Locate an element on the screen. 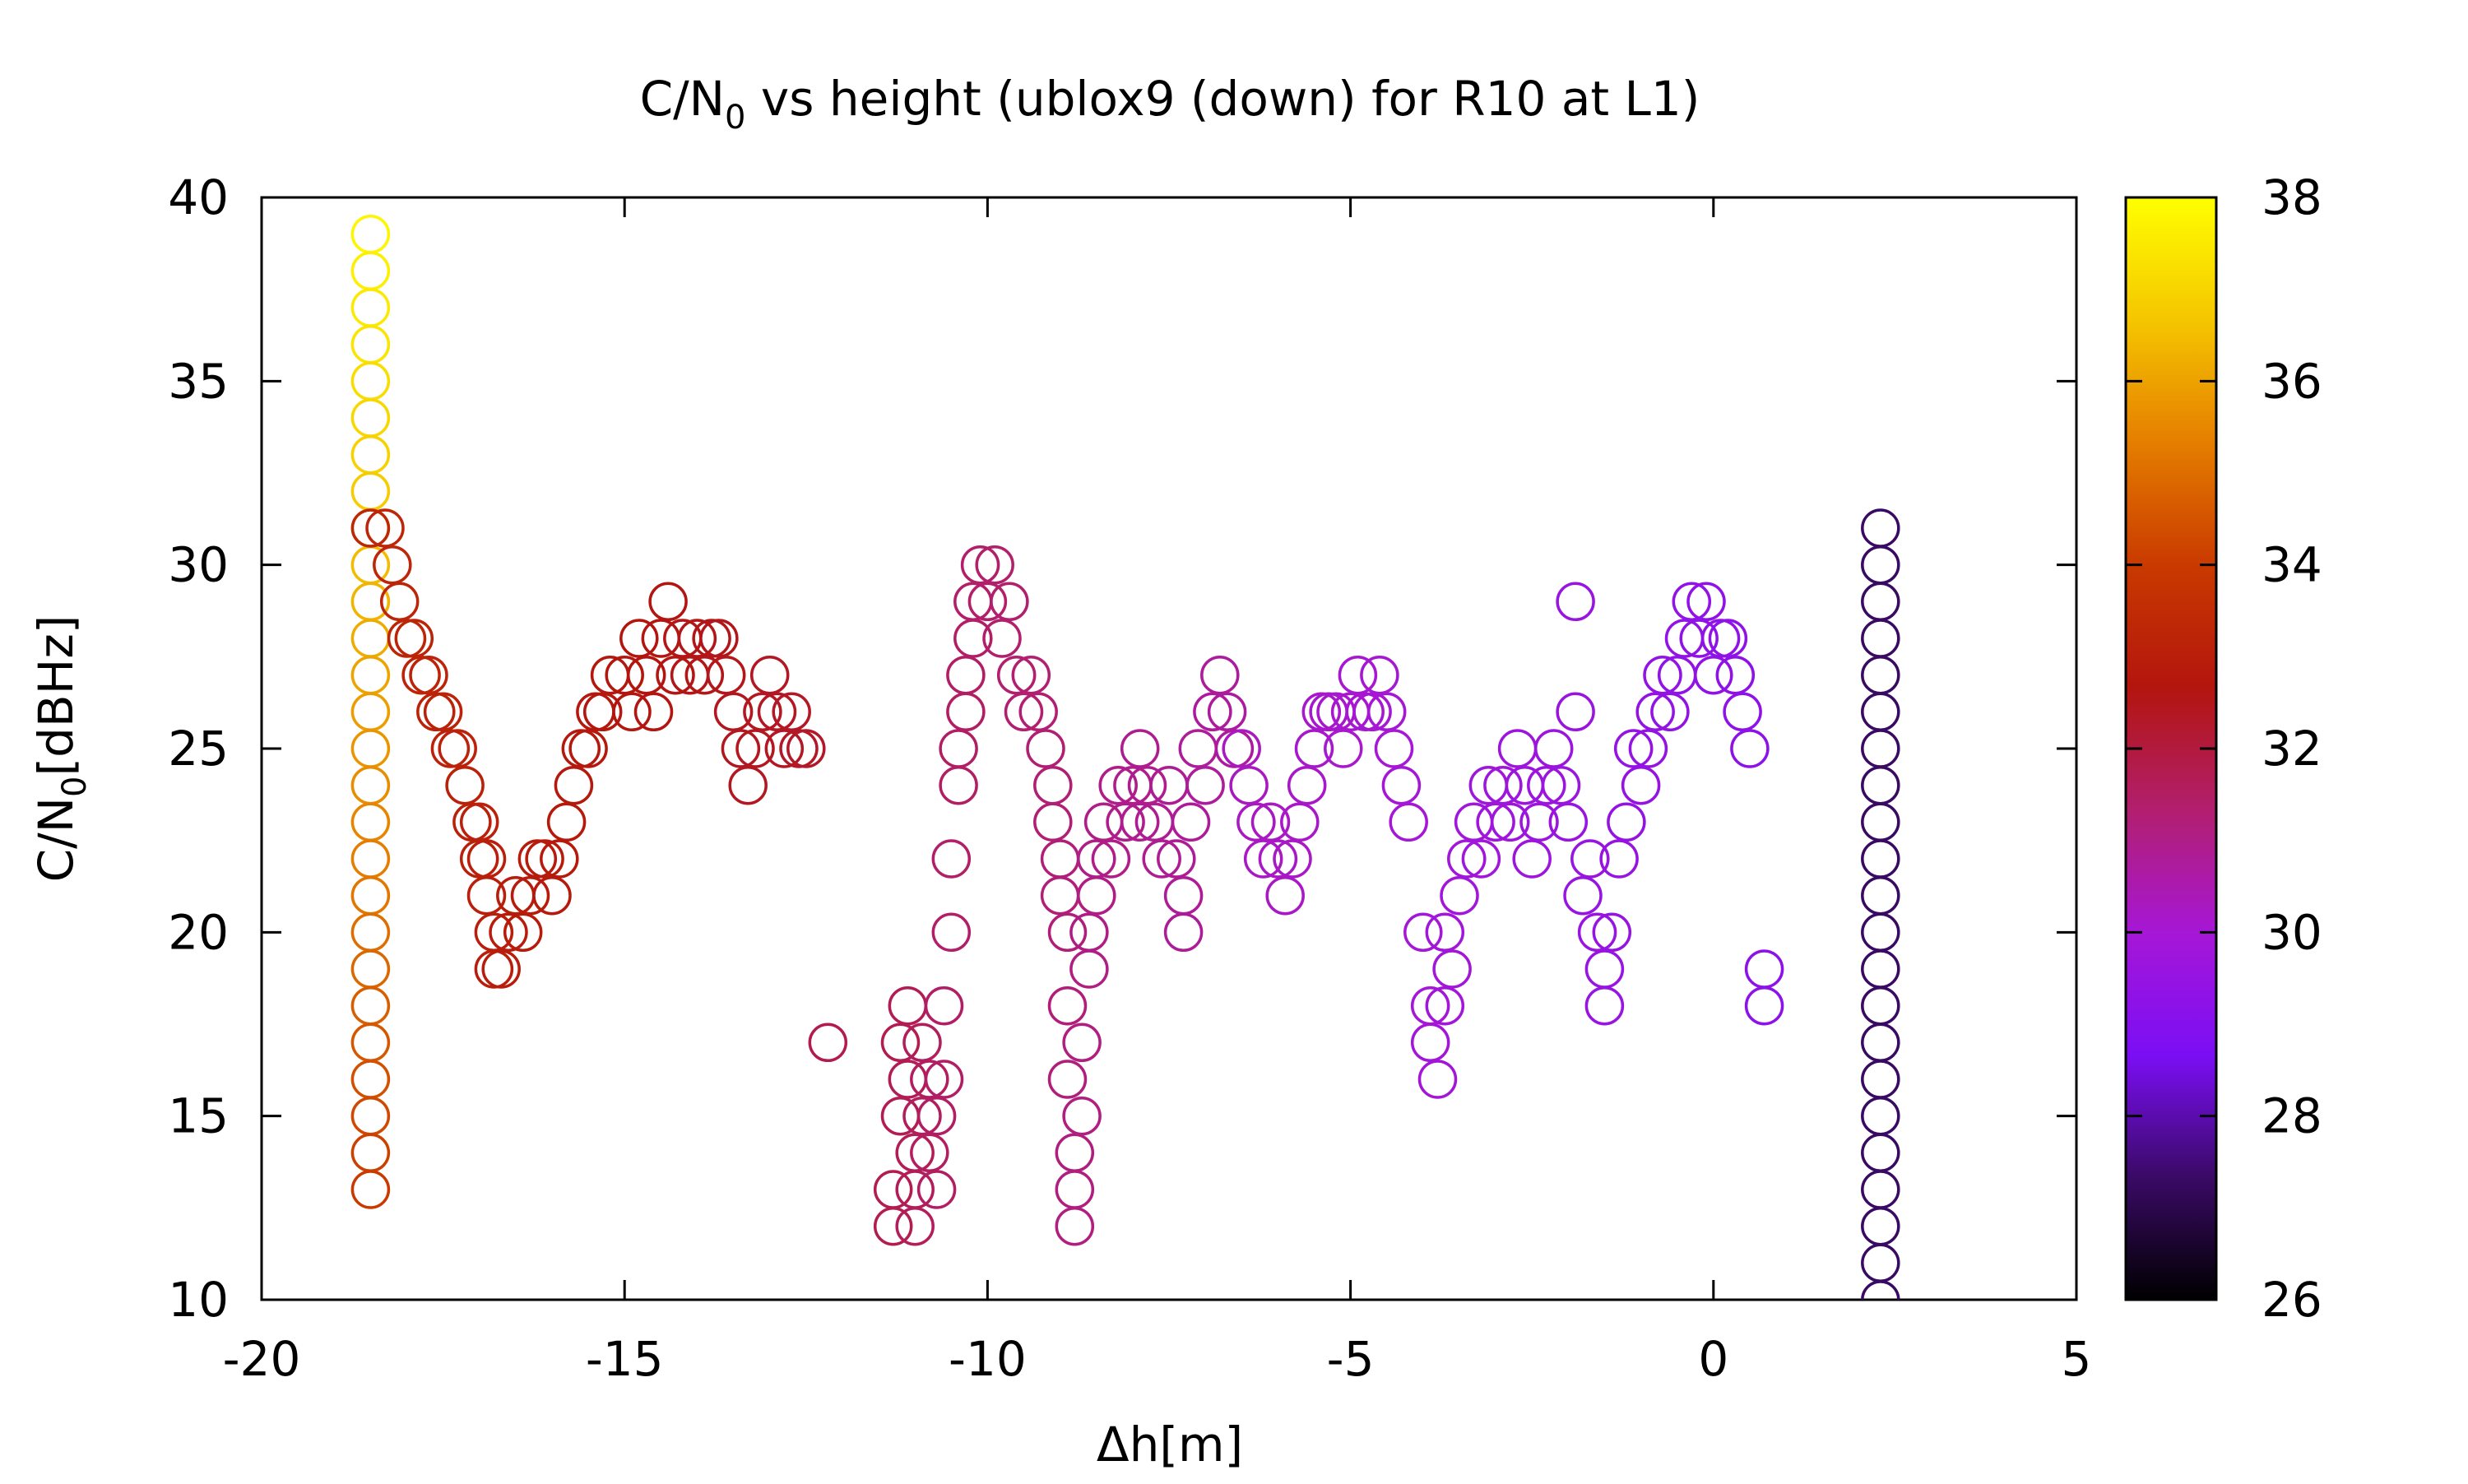 The height and width of the screenshot is (1484, 2468). y-axis-label-subscript: 0 is located at coordinates (75, 787).